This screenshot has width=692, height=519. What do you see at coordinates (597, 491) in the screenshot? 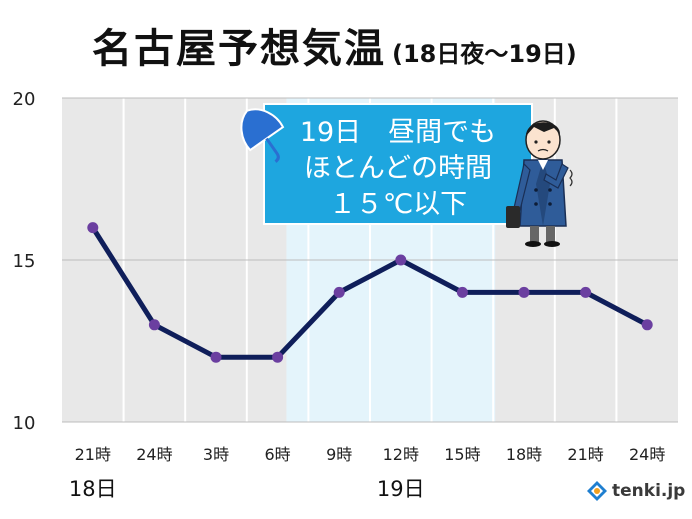
I see `tenki-logo-icon` at bounding box center [597, 491].